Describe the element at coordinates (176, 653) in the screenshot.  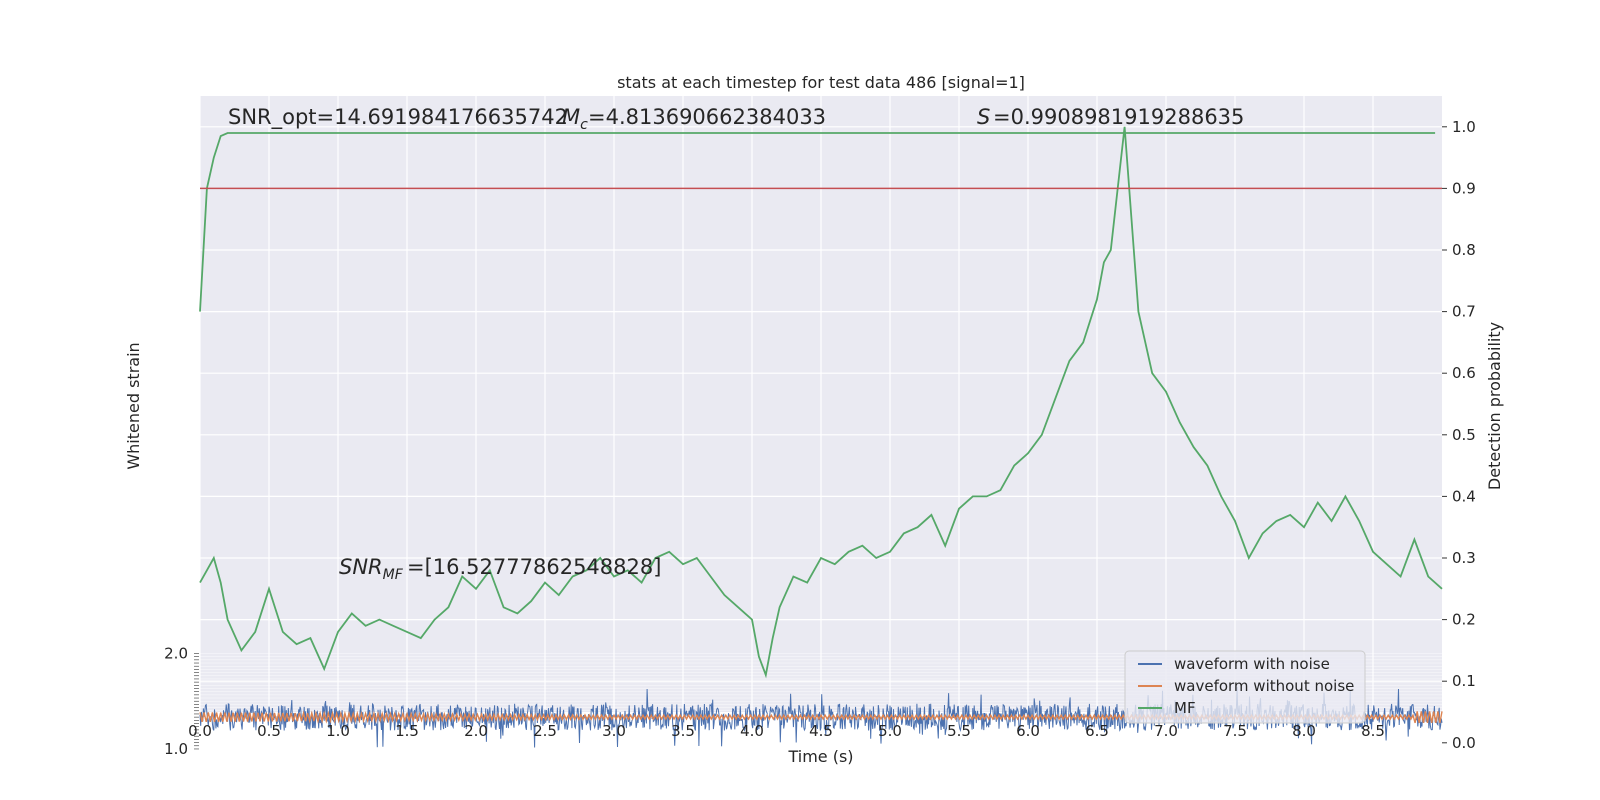
I see `y-left-tick-label: 2.0` at that location.